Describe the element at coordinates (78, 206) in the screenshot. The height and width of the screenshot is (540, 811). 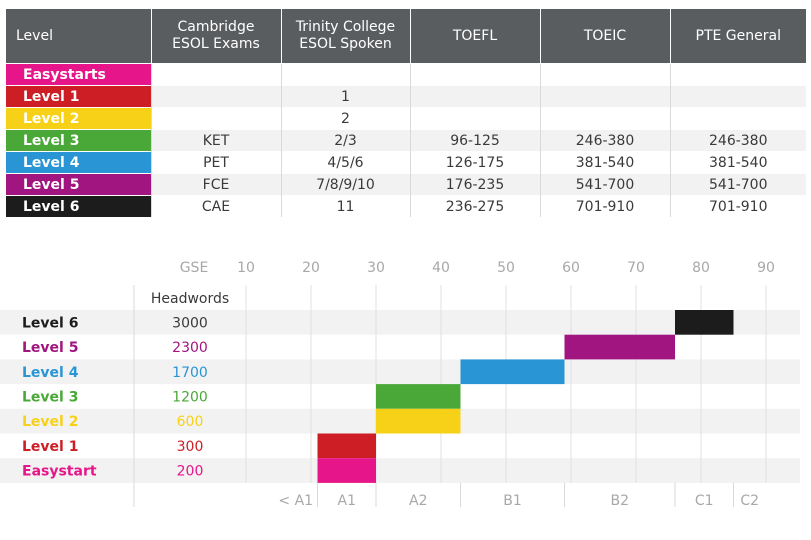
I see `level-badge: Level 6` at that location.